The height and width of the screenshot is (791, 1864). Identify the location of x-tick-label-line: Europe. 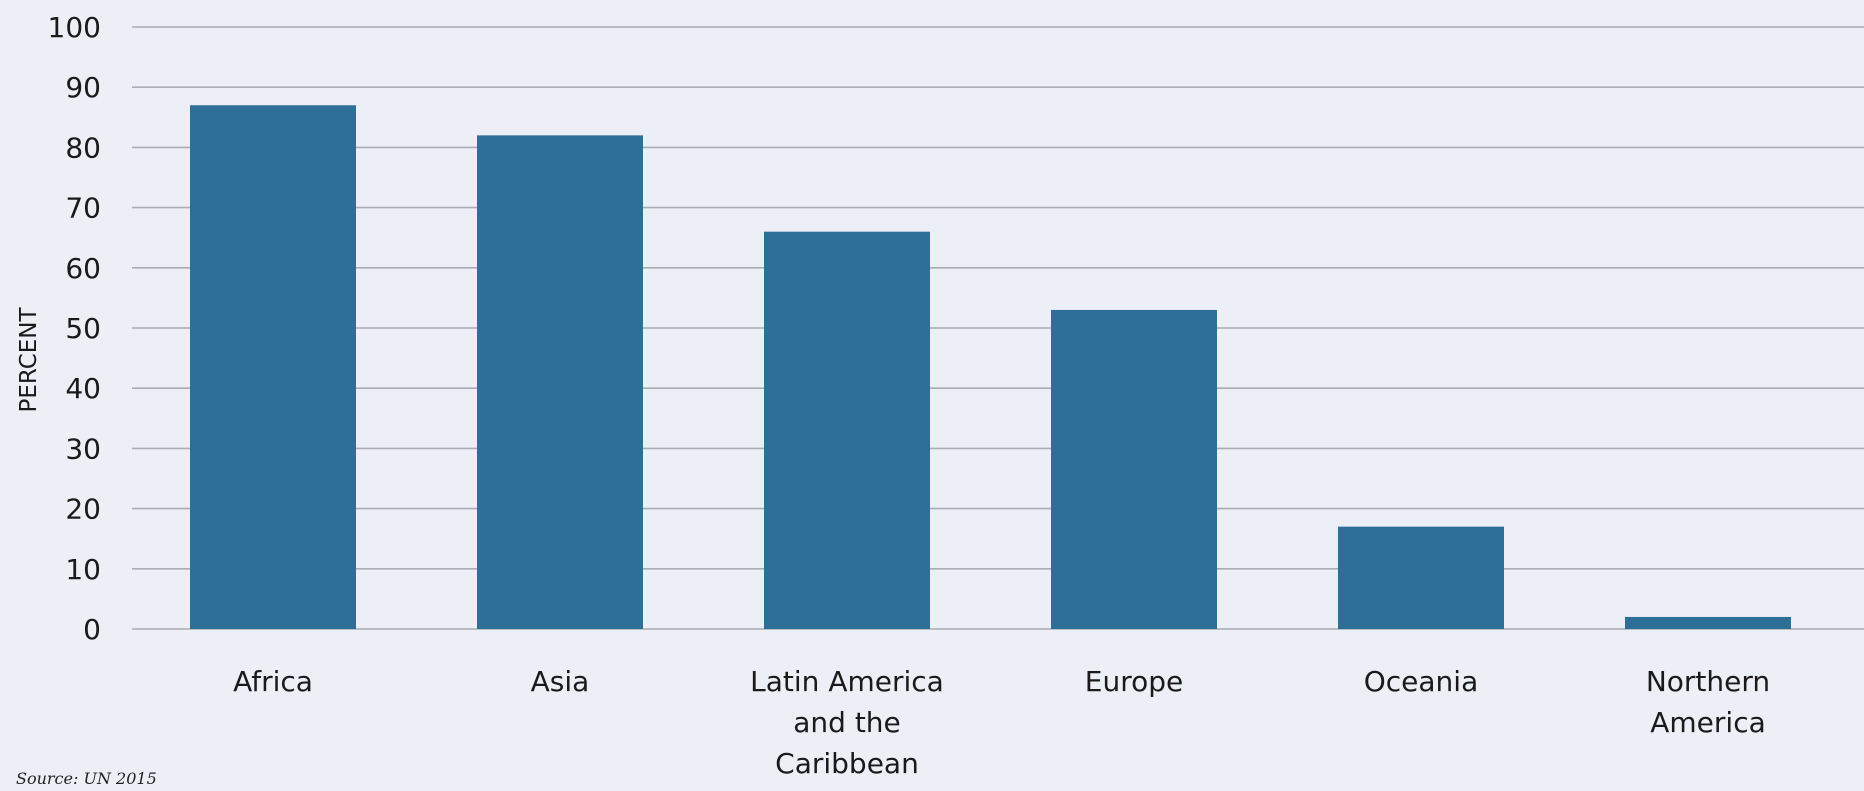
(1134, 681).